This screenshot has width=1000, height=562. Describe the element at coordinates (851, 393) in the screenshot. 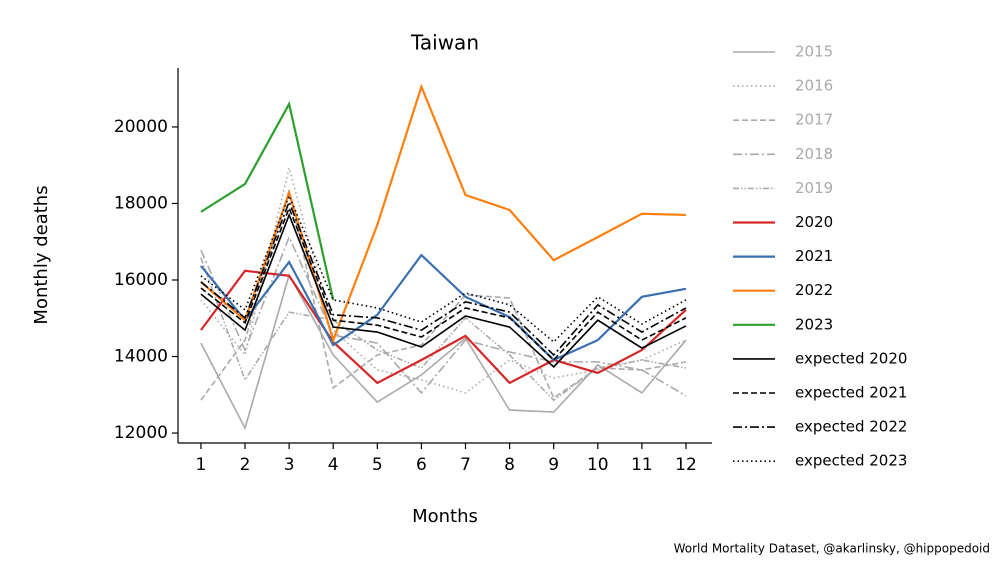

I see `legend-label: expected 2021` at that location.